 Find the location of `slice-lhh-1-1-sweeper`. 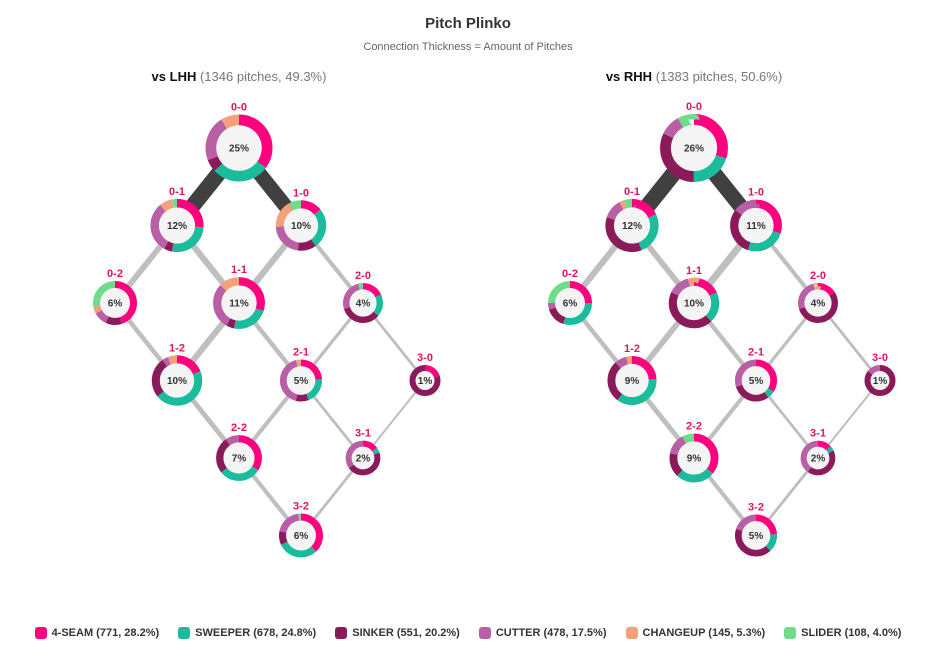

slice-lhh-1-1-sweeper is located at coordinates (239, 303).